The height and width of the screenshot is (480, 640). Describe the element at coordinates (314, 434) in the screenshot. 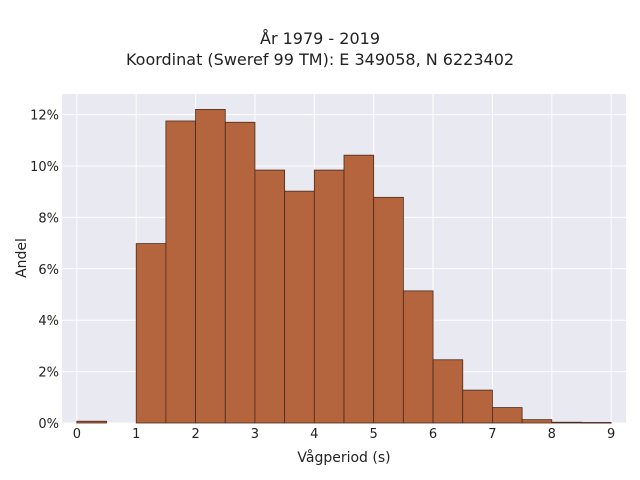

I see `x-tick-label: 4` at that location.